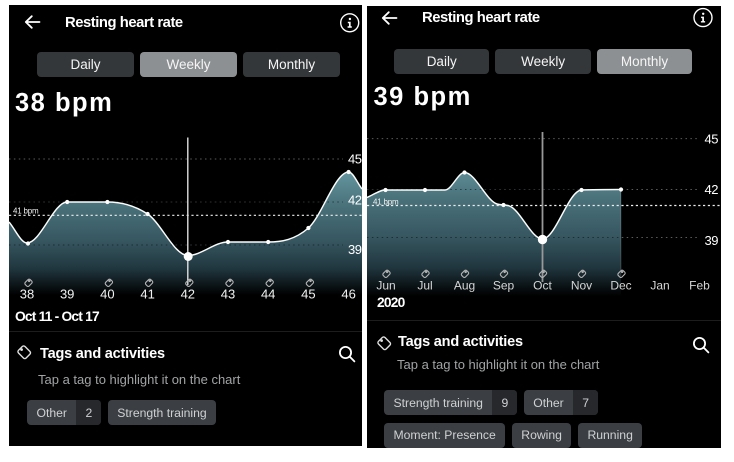 The height and width of the screenshot is (462, 734). What do you see at coordinates (581, 286) in the screenshot?
I see `svg-text: Nov` at bounding box center [581, 286].